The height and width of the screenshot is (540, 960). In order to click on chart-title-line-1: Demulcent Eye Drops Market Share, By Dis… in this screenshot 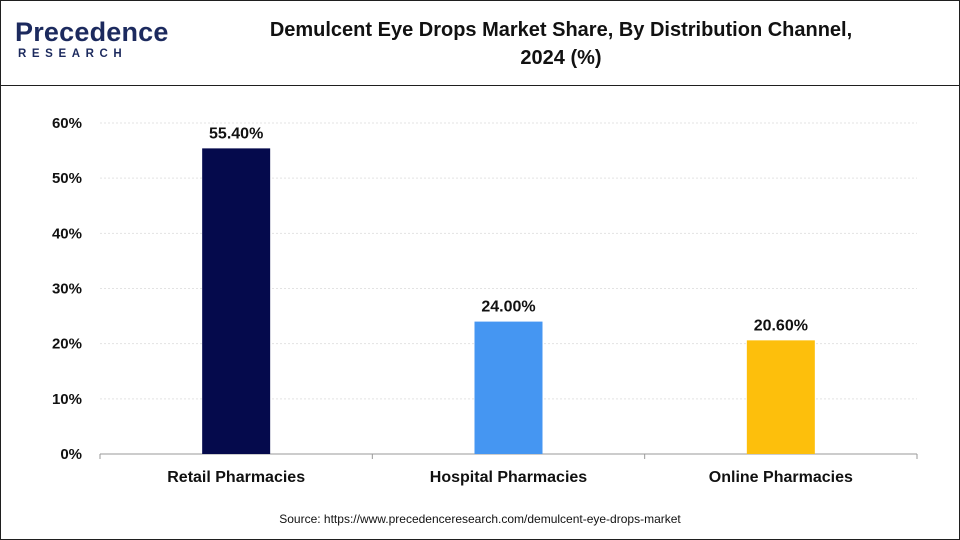, I will do `click(561, 30)`.